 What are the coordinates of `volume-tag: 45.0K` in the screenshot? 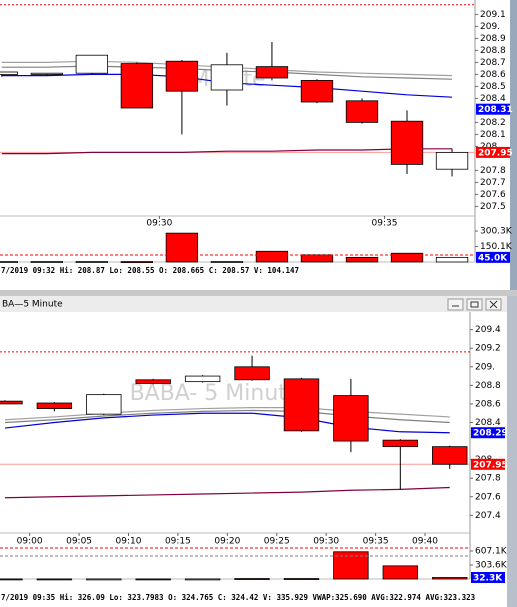 It's located at (493, 258).